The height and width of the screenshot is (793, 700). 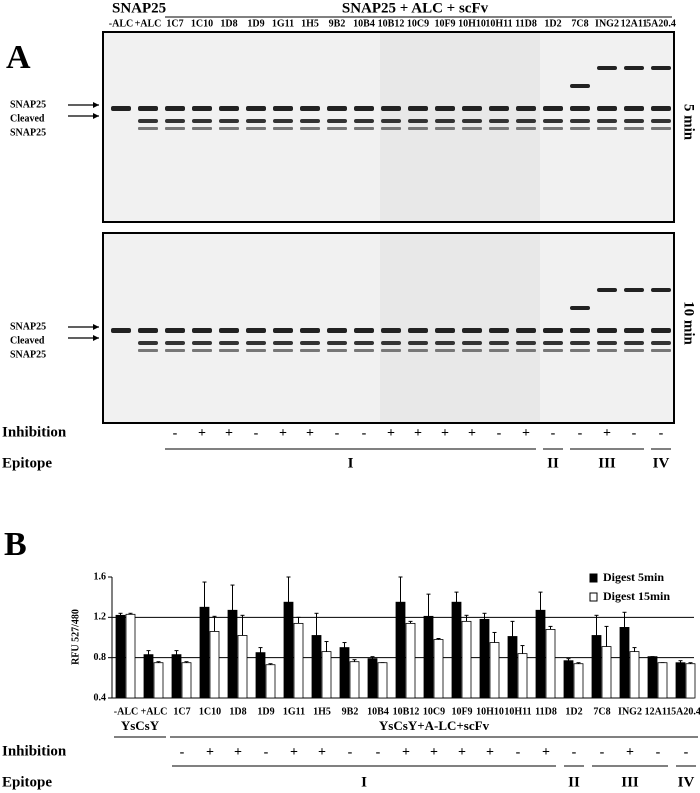 I want to click on epitope-label: IV, so click(x=661, y=463).